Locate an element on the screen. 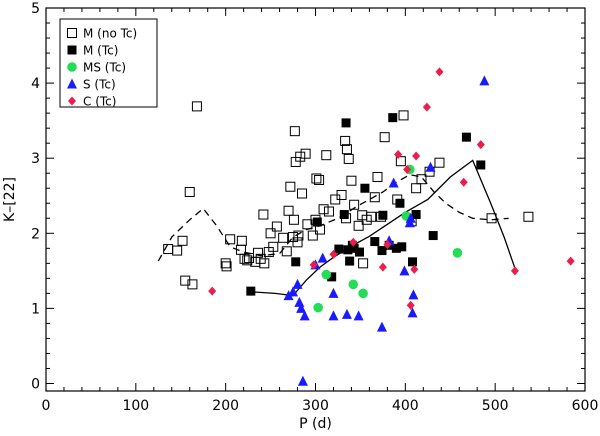  y-tick-label: 3 is located at coordinates (35, 159).